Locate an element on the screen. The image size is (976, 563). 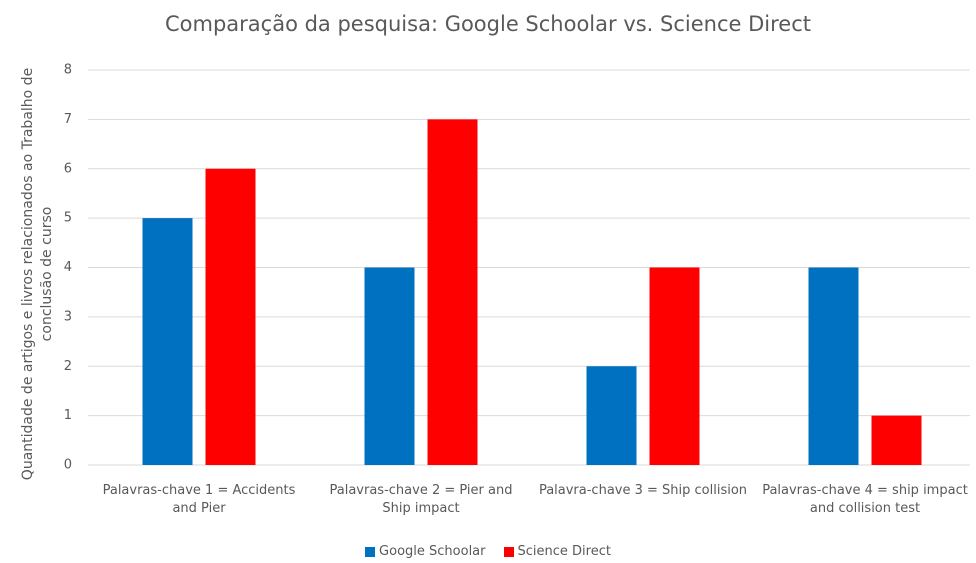
y-tick-label: 7 is located at coordinates (68, 119).